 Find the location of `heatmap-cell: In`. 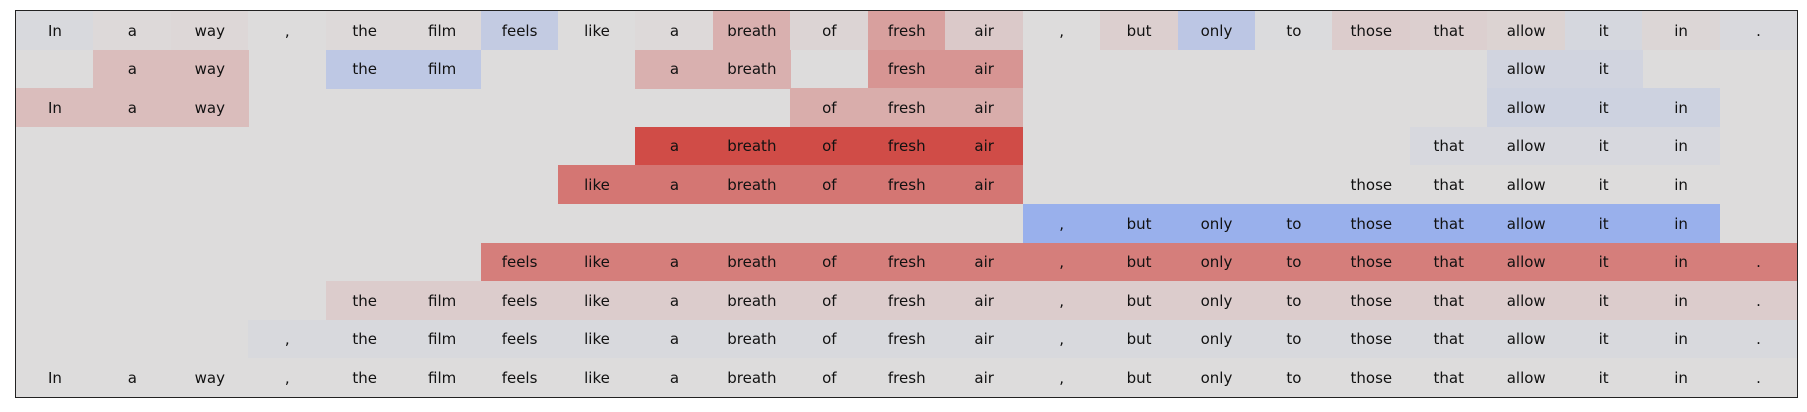

heatmap-cell: In is located at coordinates (55, 31).